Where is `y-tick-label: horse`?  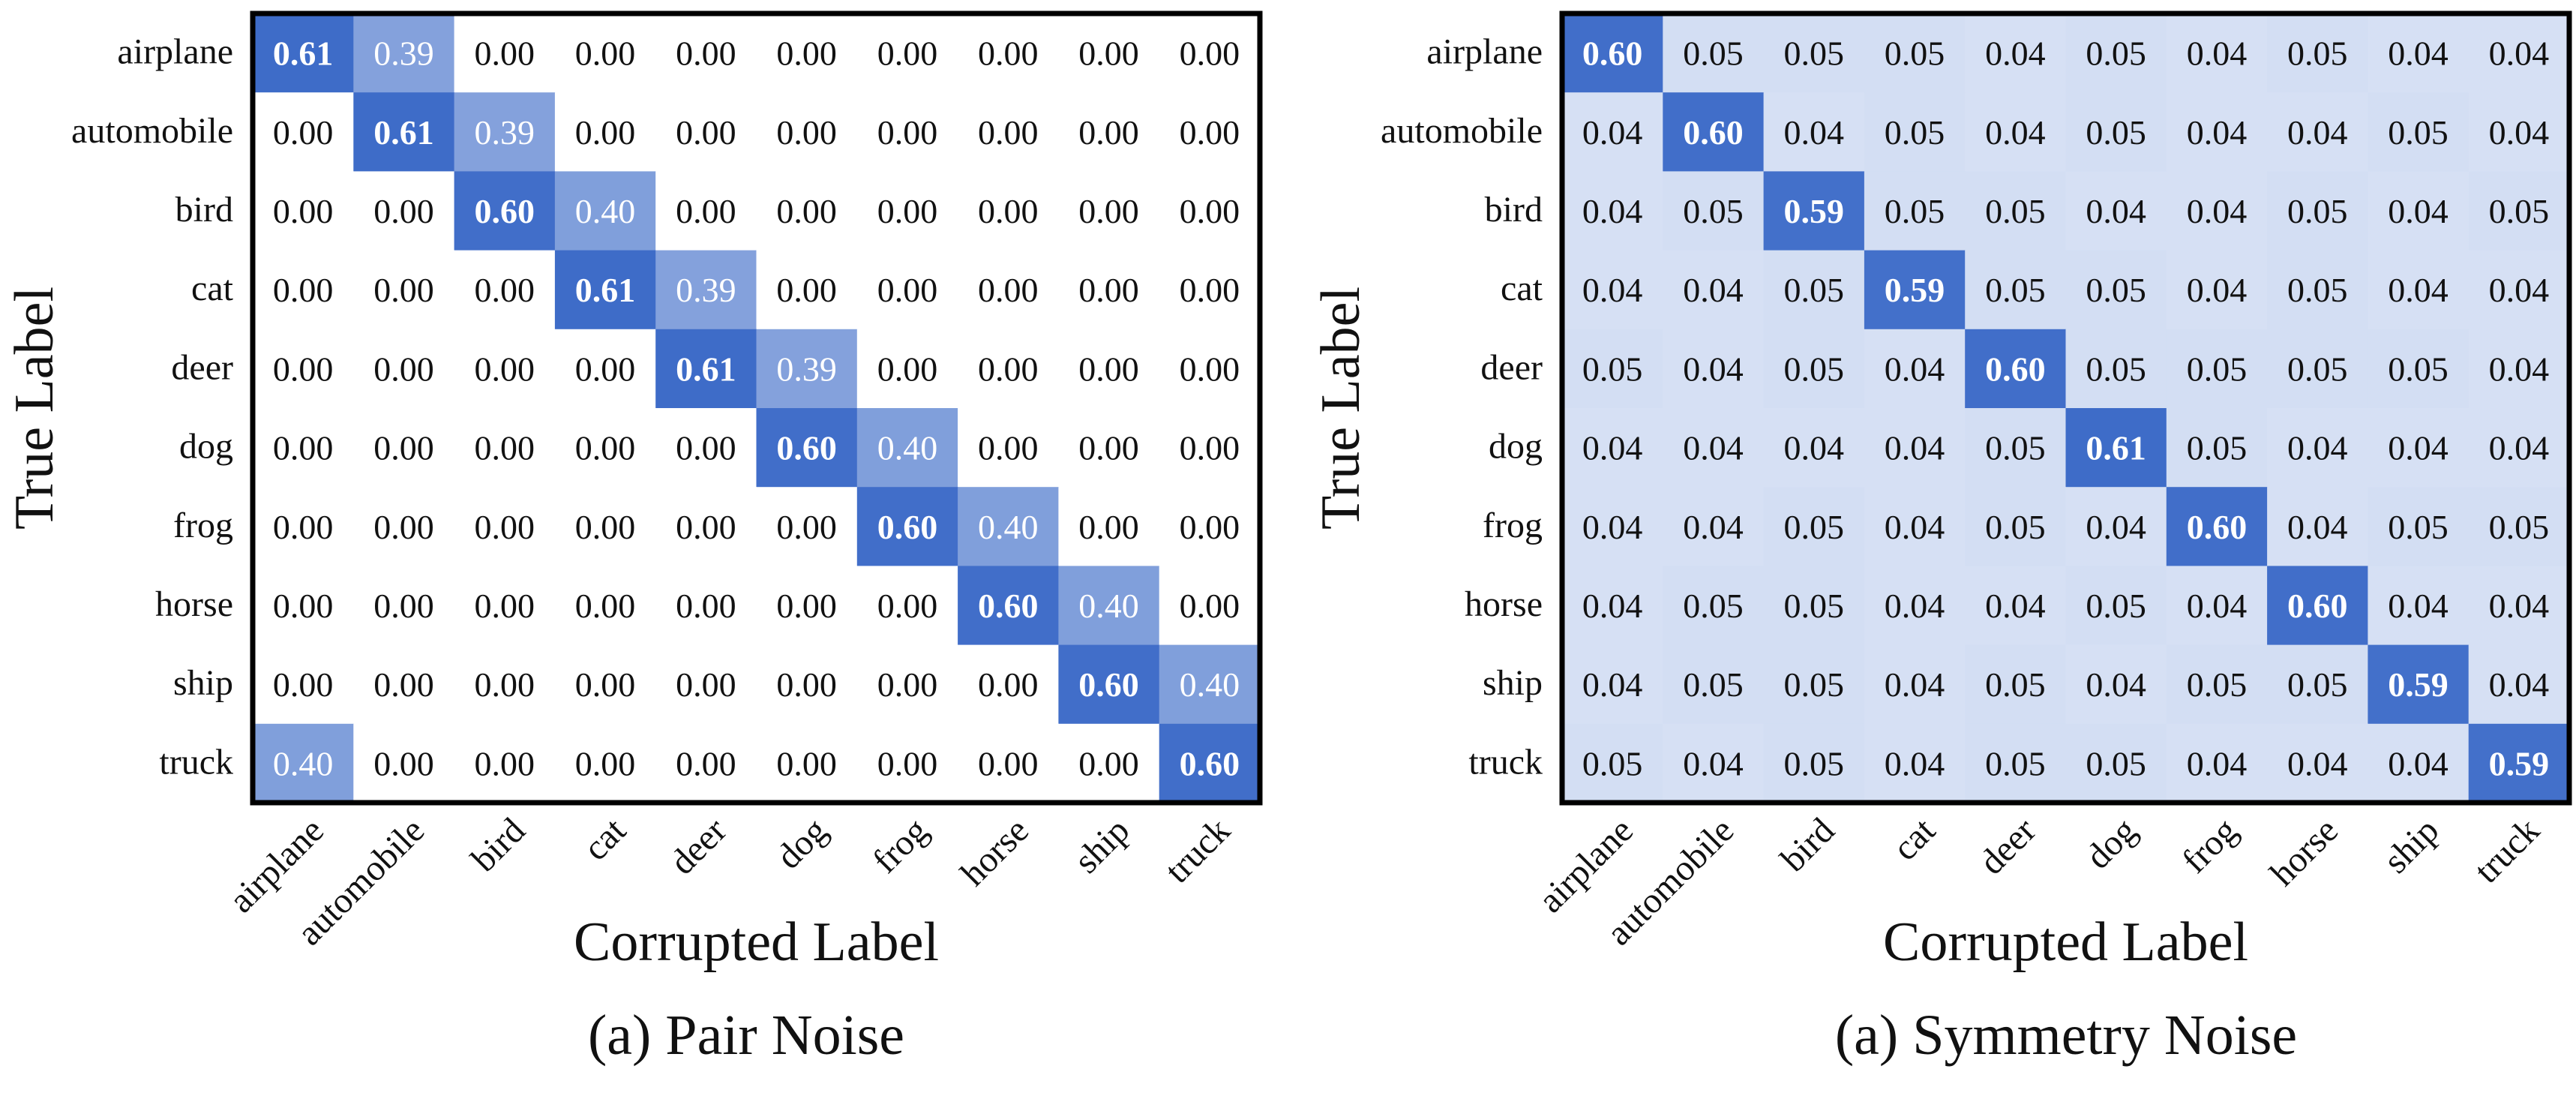
y-tick-label: horse is located at coordinates (1504, 604).